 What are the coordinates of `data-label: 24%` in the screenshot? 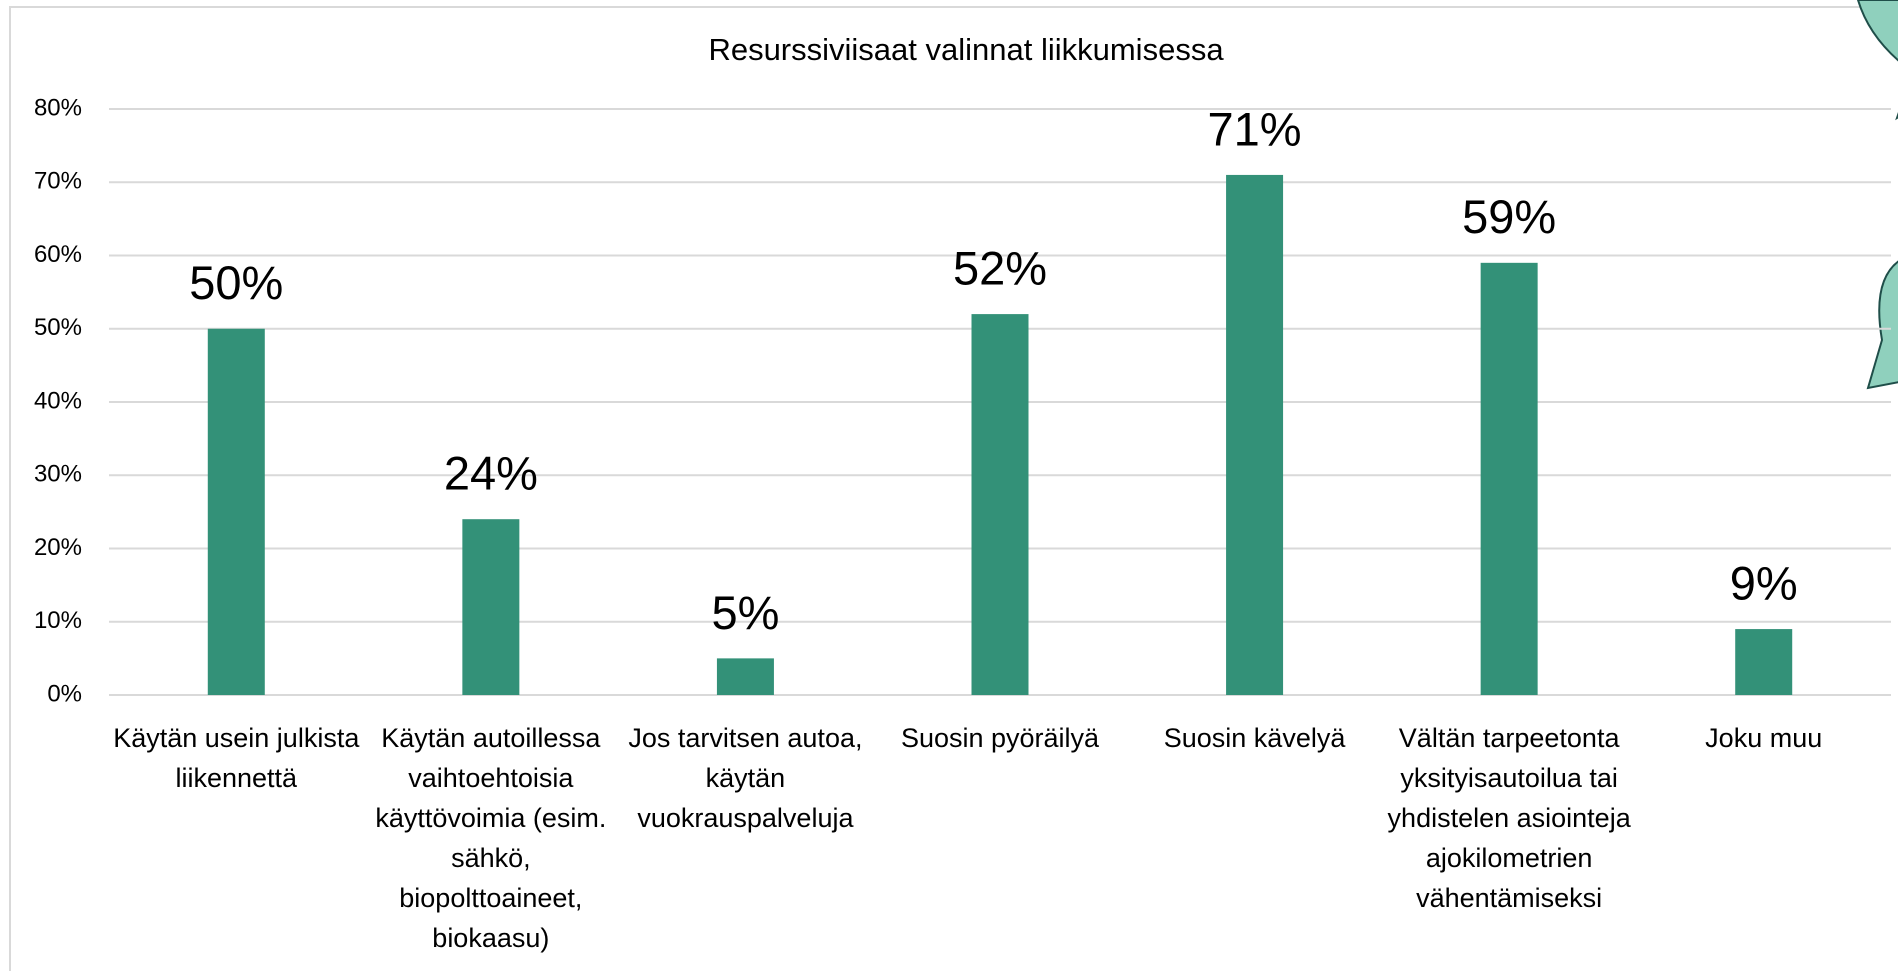 It's located at (491, 473).